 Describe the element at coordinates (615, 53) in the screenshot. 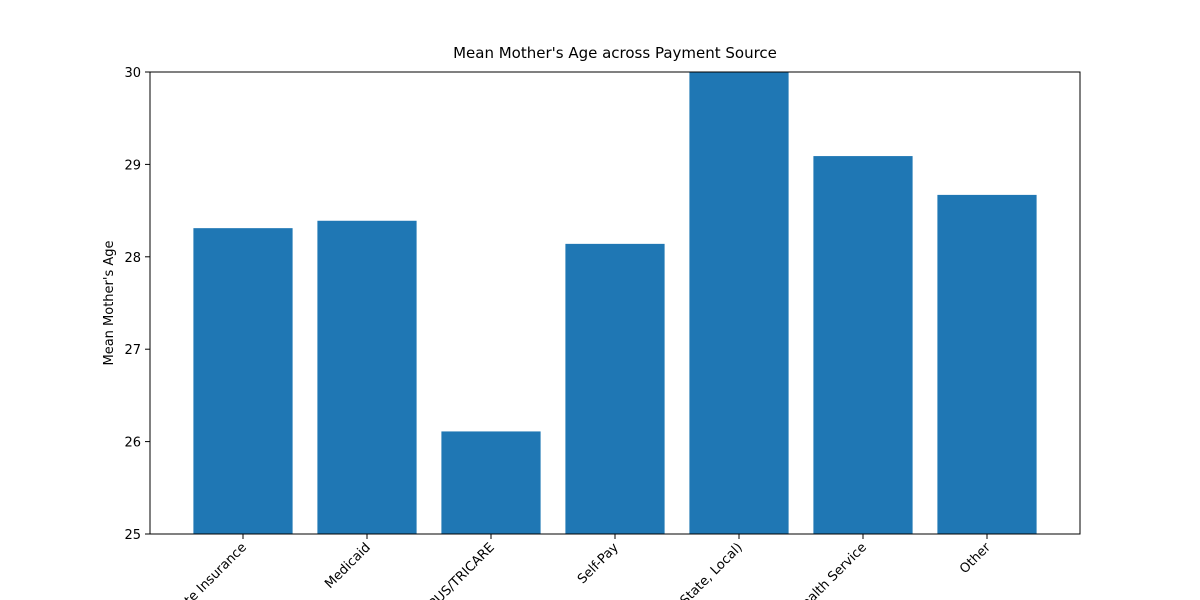

I see `chart-title: Mean Mother's Age across Payment Source` at that location.